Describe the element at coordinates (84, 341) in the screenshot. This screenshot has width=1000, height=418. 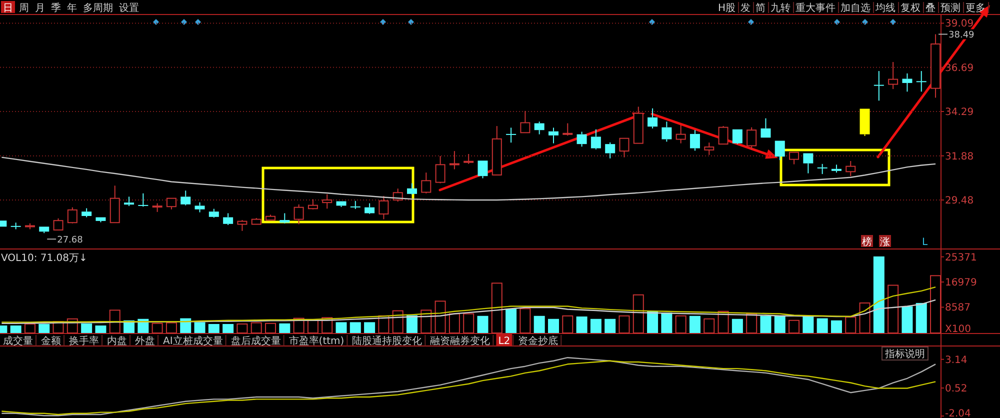
I see `annotation: 换手率` at that location.